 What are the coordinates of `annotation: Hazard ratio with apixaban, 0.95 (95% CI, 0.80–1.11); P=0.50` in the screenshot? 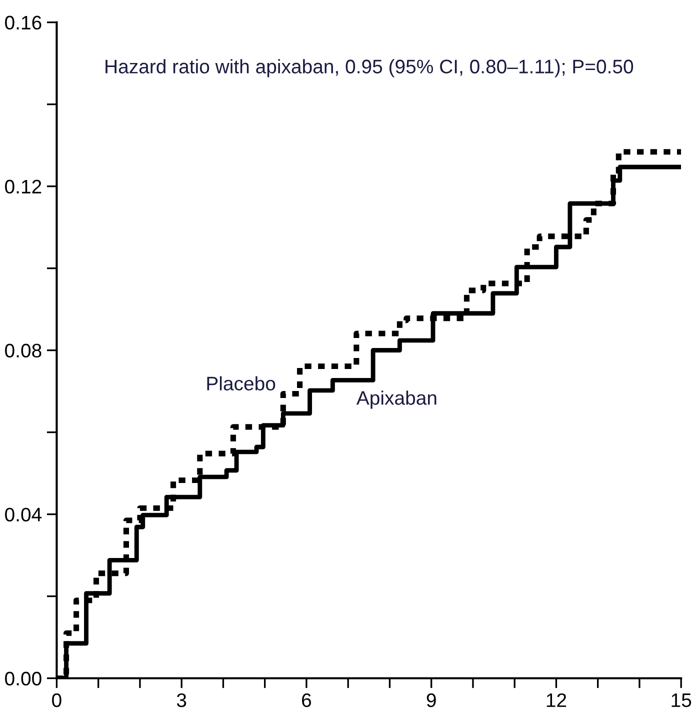 It's located at (370, 68).